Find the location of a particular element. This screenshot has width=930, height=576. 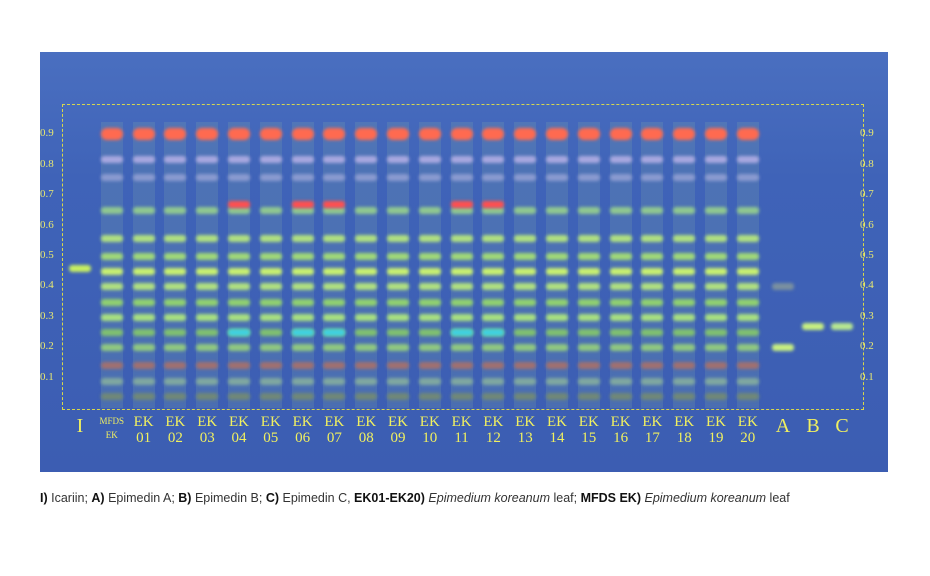

lane-label: EK 14 is located at coordinates (557, 430).